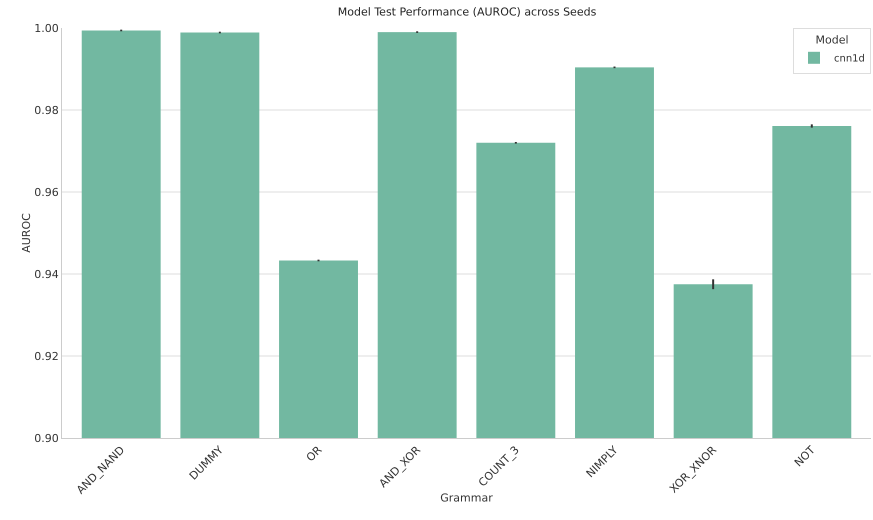 The image size is (873, 520). What do you see at coordinates (46, 110) in the screenshot?
I see `y-tick-label: 0.98` at bounding box center [46, 110].